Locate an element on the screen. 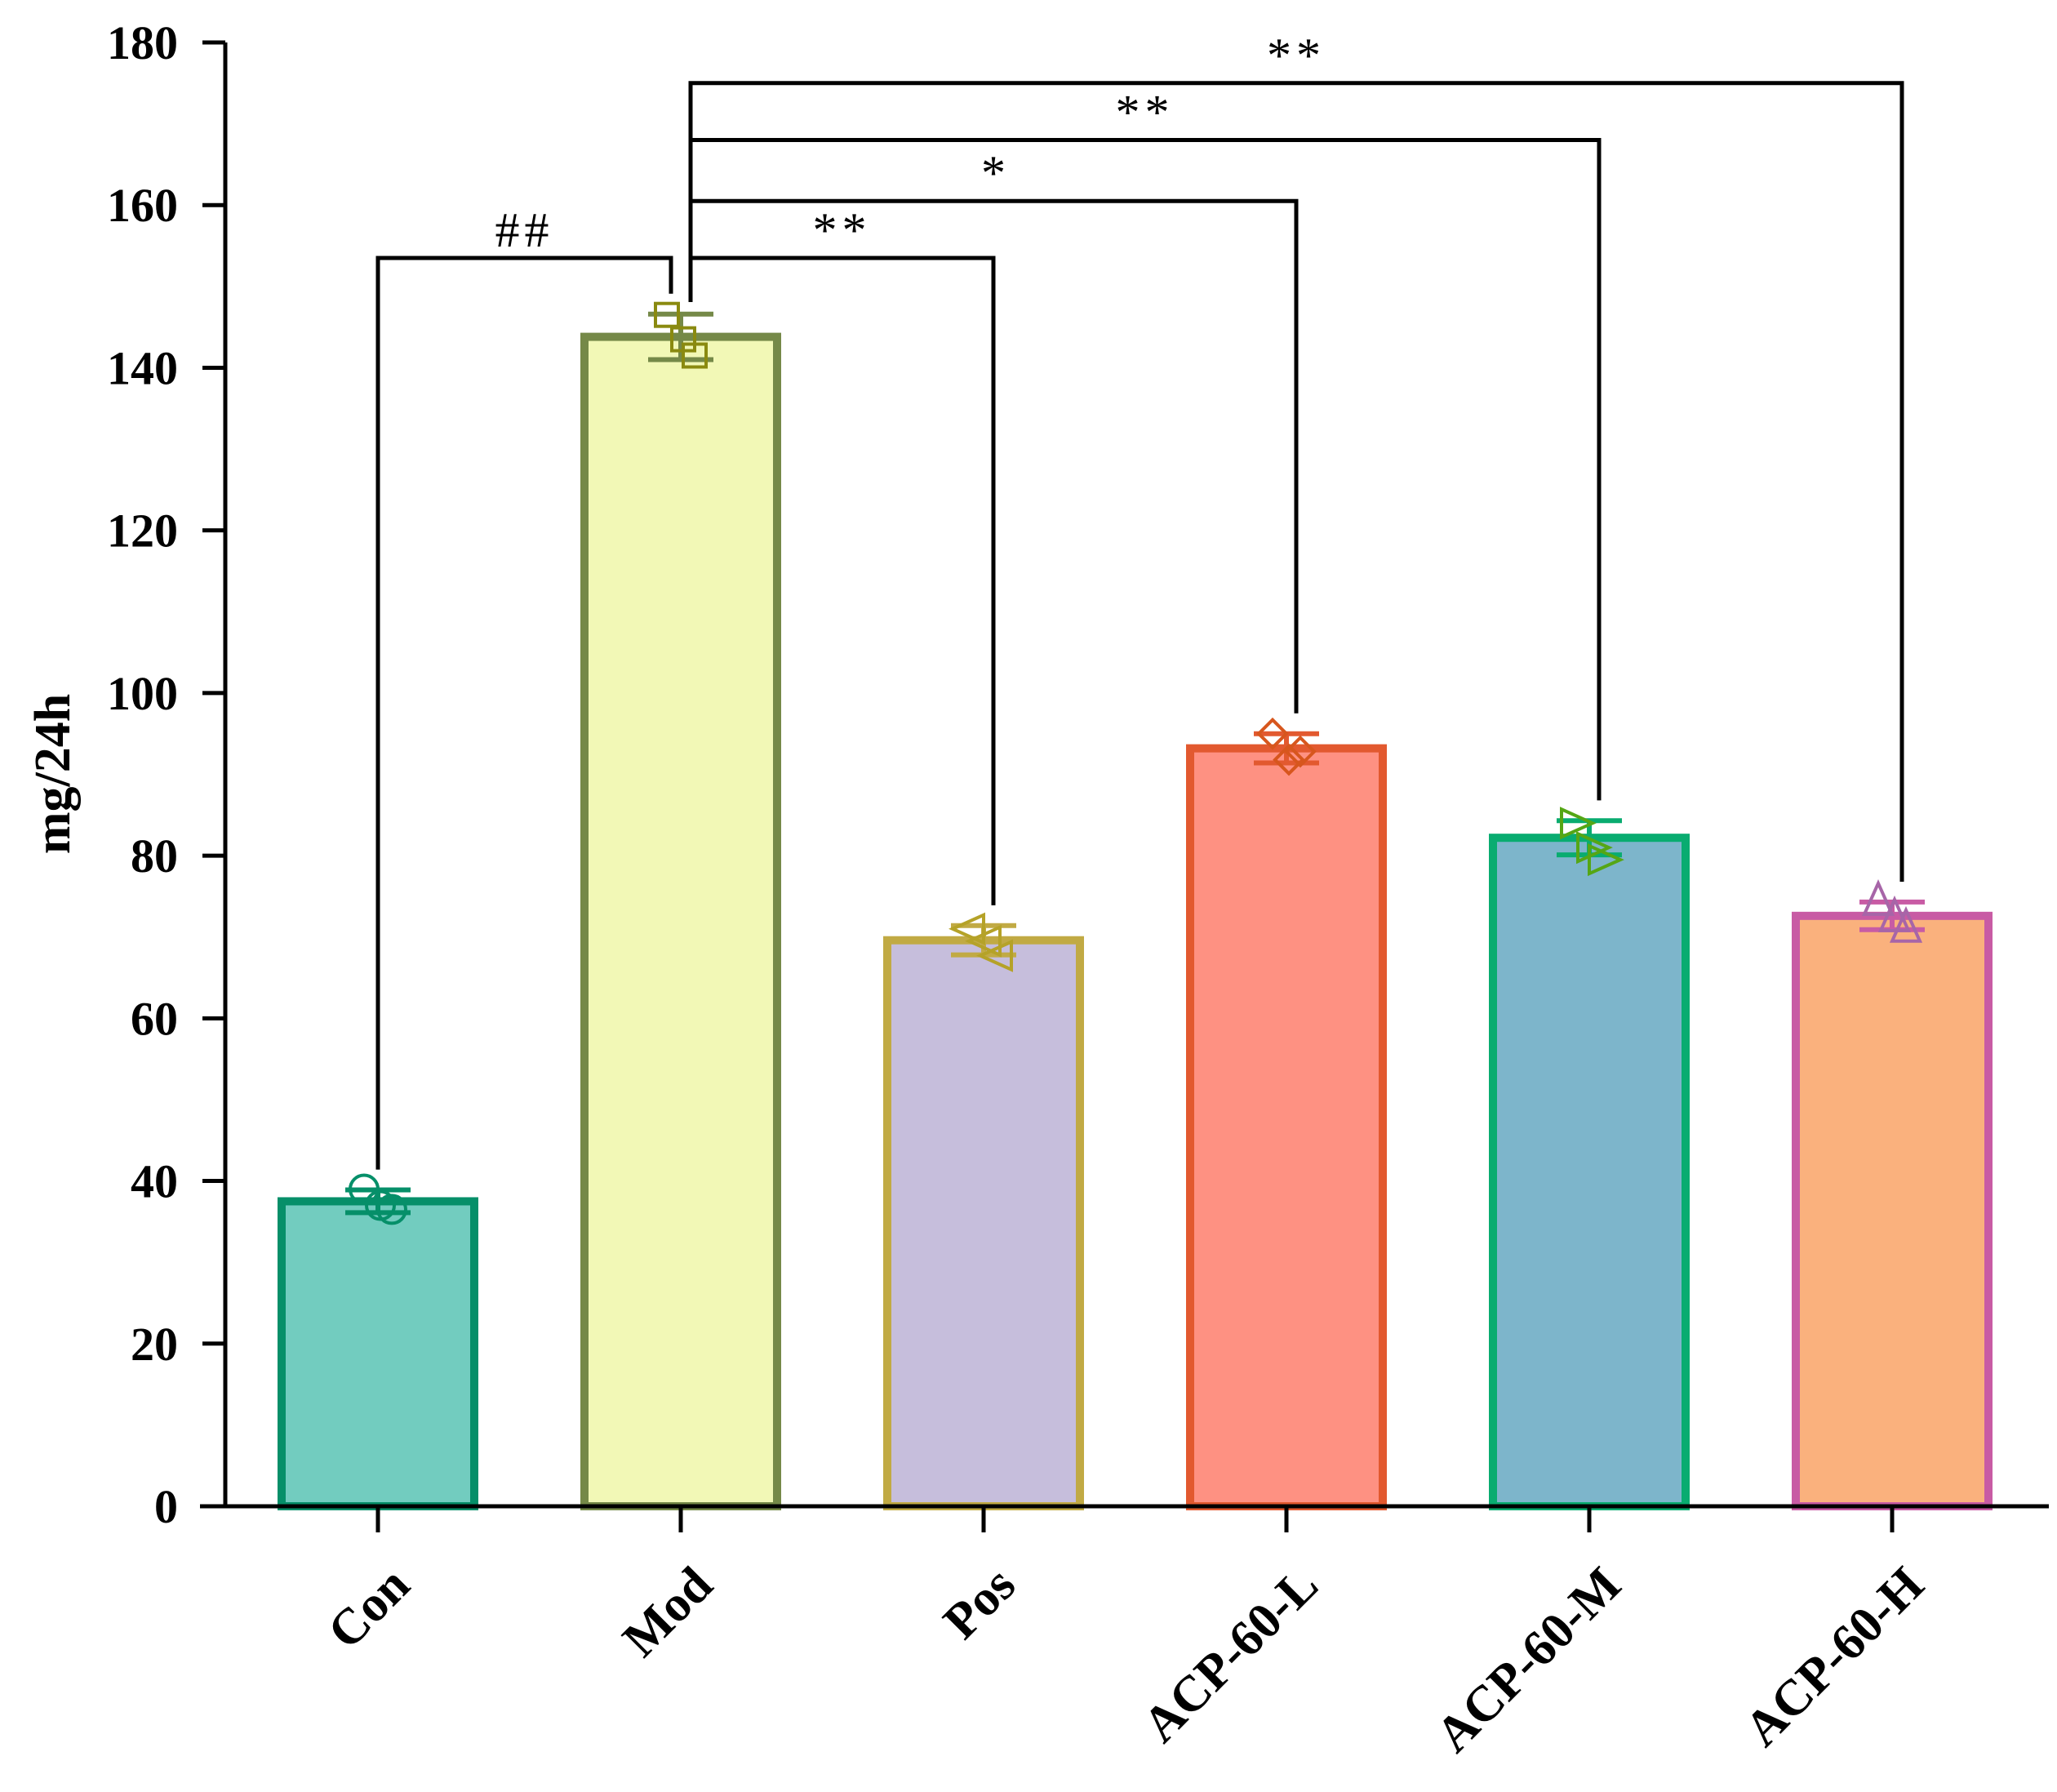  bar-acp-60-l is located at coordinates (1286, 1127).